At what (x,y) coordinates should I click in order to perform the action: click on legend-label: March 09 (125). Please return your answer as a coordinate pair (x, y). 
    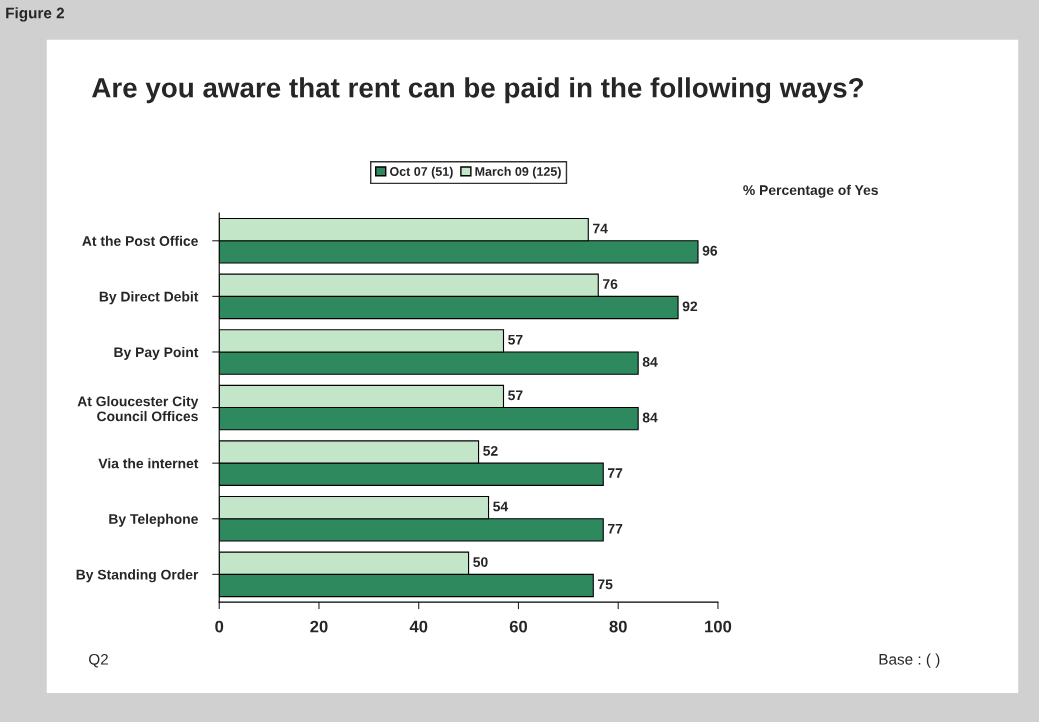
    Looking at the image, I should click on (518, 172).